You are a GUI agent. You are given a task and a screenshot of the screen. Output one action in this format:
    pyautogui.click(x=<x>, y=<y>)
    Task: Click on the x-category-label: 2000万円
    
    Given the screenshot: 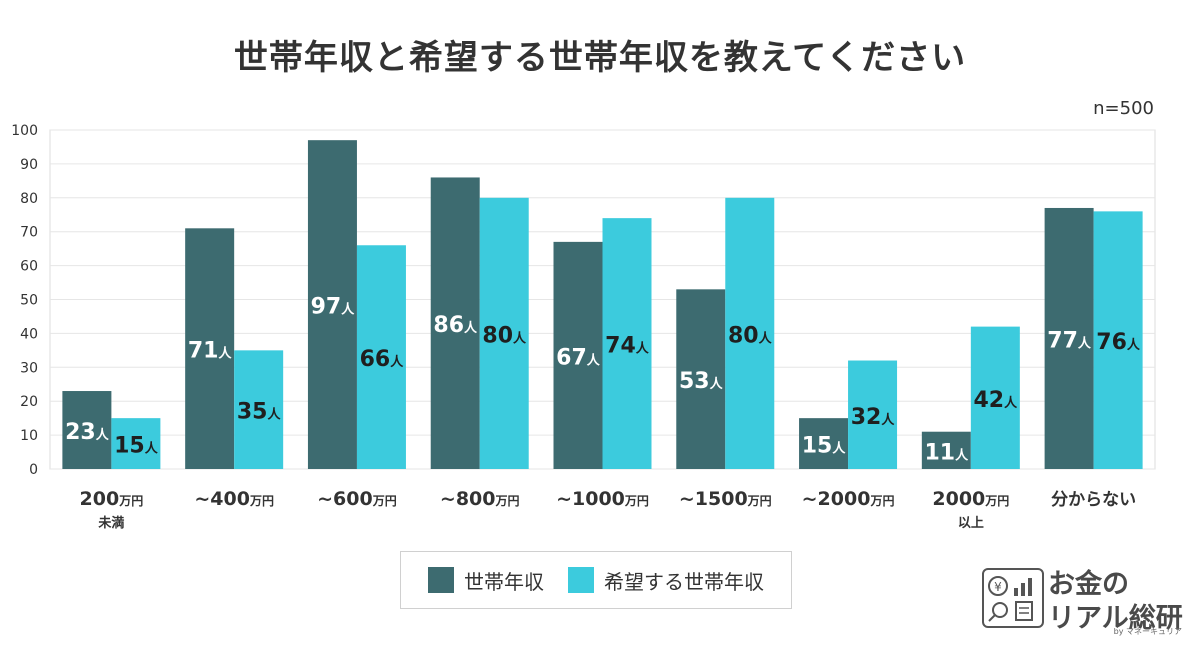 What is the action you would take?
    pyautogui.click(x=970, y=499)
    